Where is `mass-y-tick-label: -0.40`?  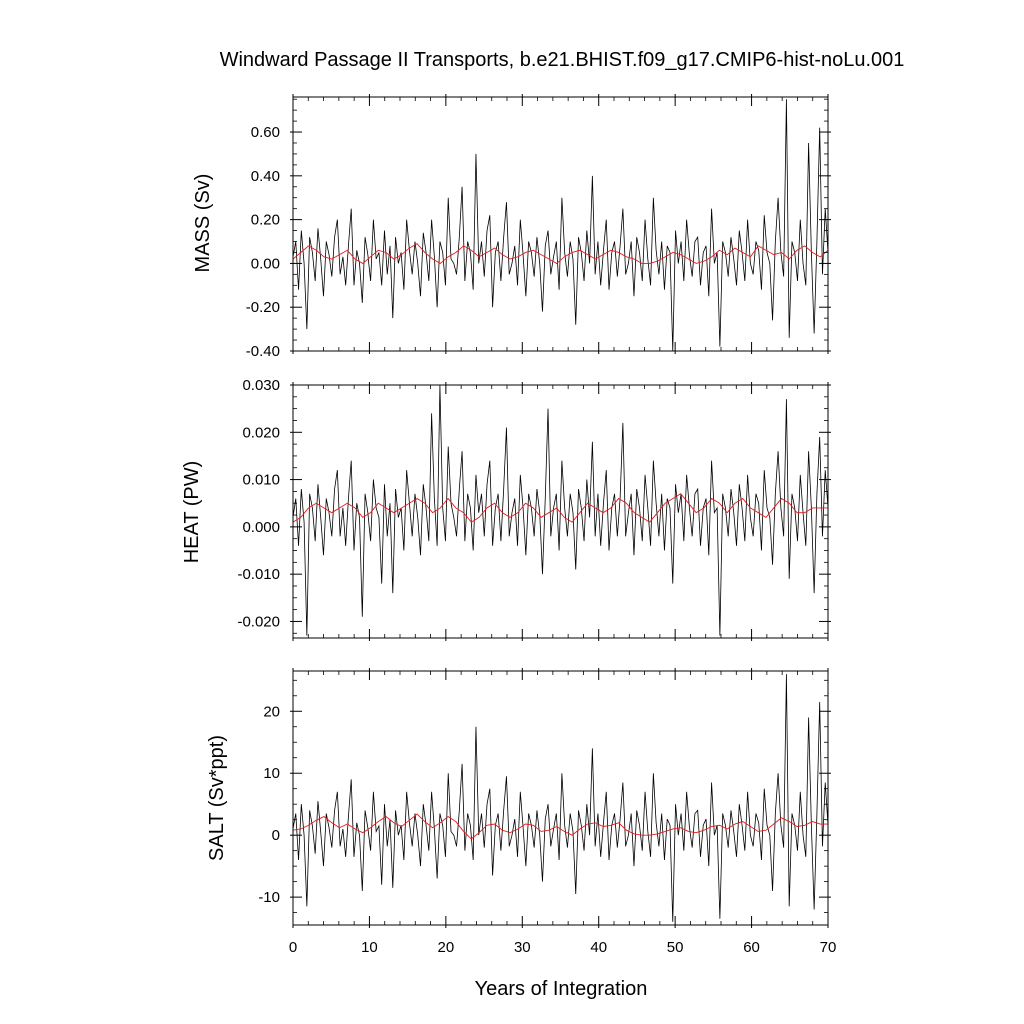
mass-y-tick-label: -0.40 is located at coordinates (263, 351).